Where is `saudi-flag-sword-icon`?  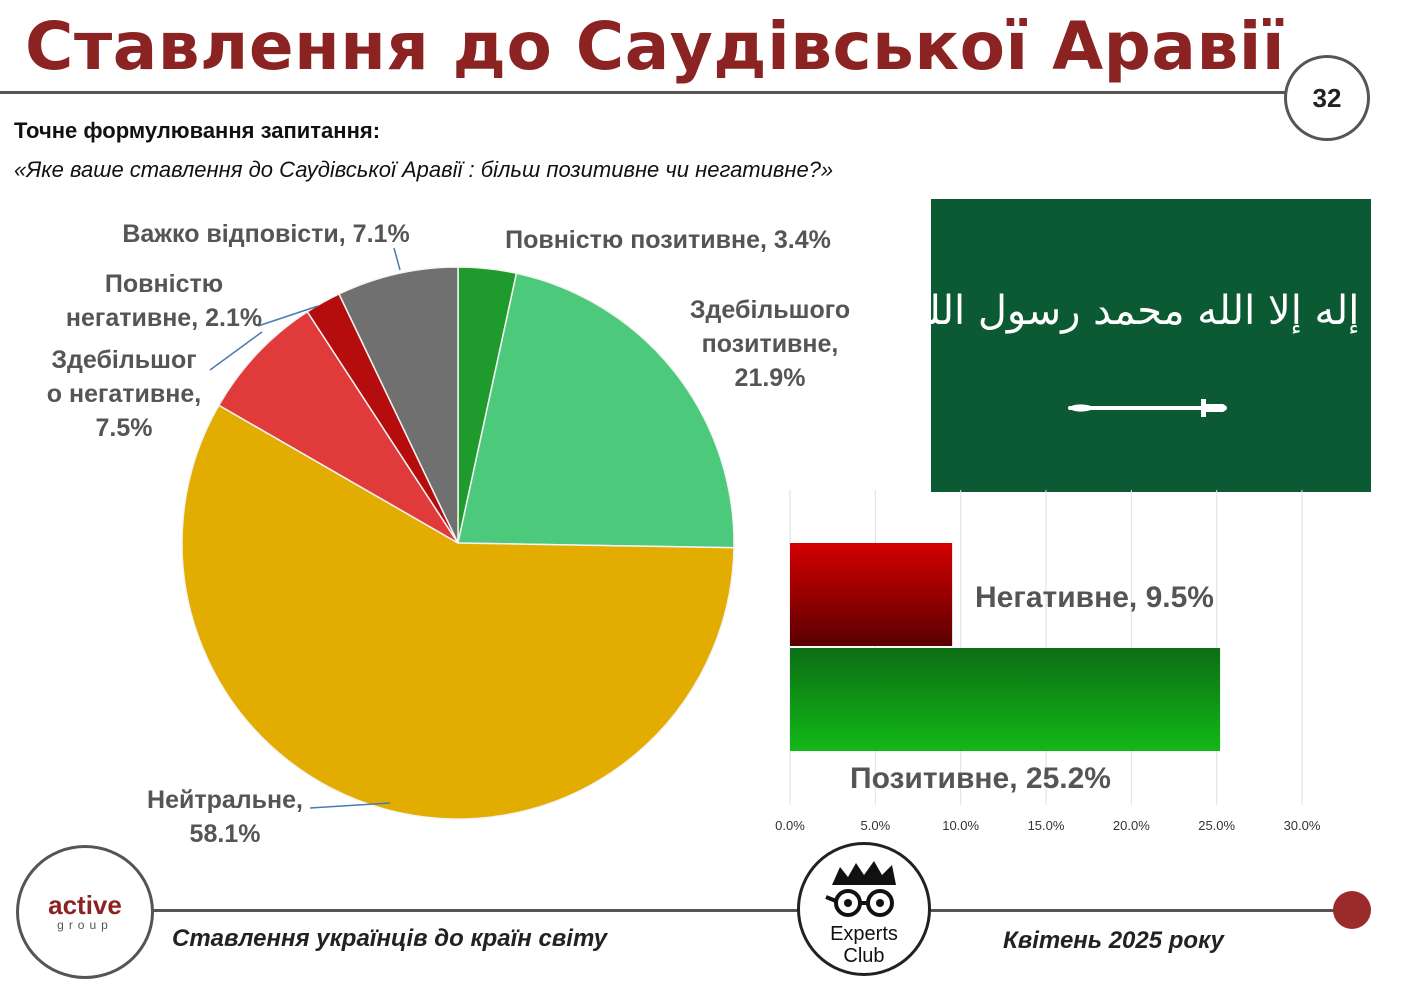 saudi-flag-sword-icon is located at coordinates (1147, 408).